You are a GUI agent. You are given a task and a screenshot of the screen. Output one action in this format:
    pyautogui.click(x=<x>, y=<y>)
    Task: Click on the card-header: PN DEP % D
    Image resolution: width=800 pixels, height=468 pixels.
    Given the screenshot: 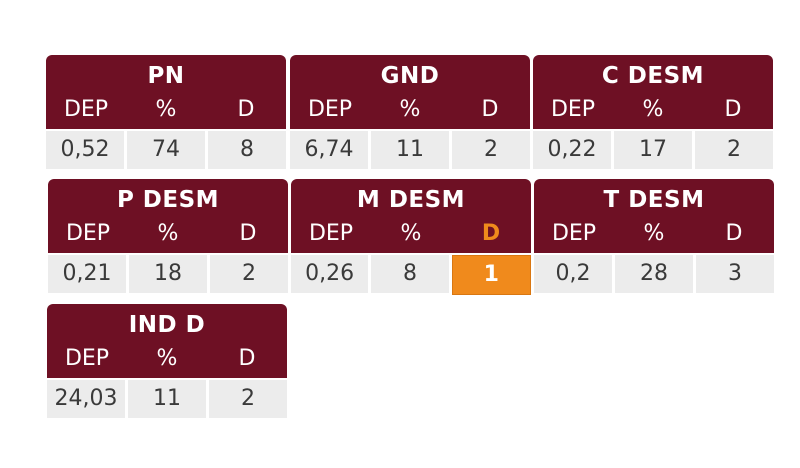 What is the action you would take?
    pyautogui.click(x=166, y=92)
    